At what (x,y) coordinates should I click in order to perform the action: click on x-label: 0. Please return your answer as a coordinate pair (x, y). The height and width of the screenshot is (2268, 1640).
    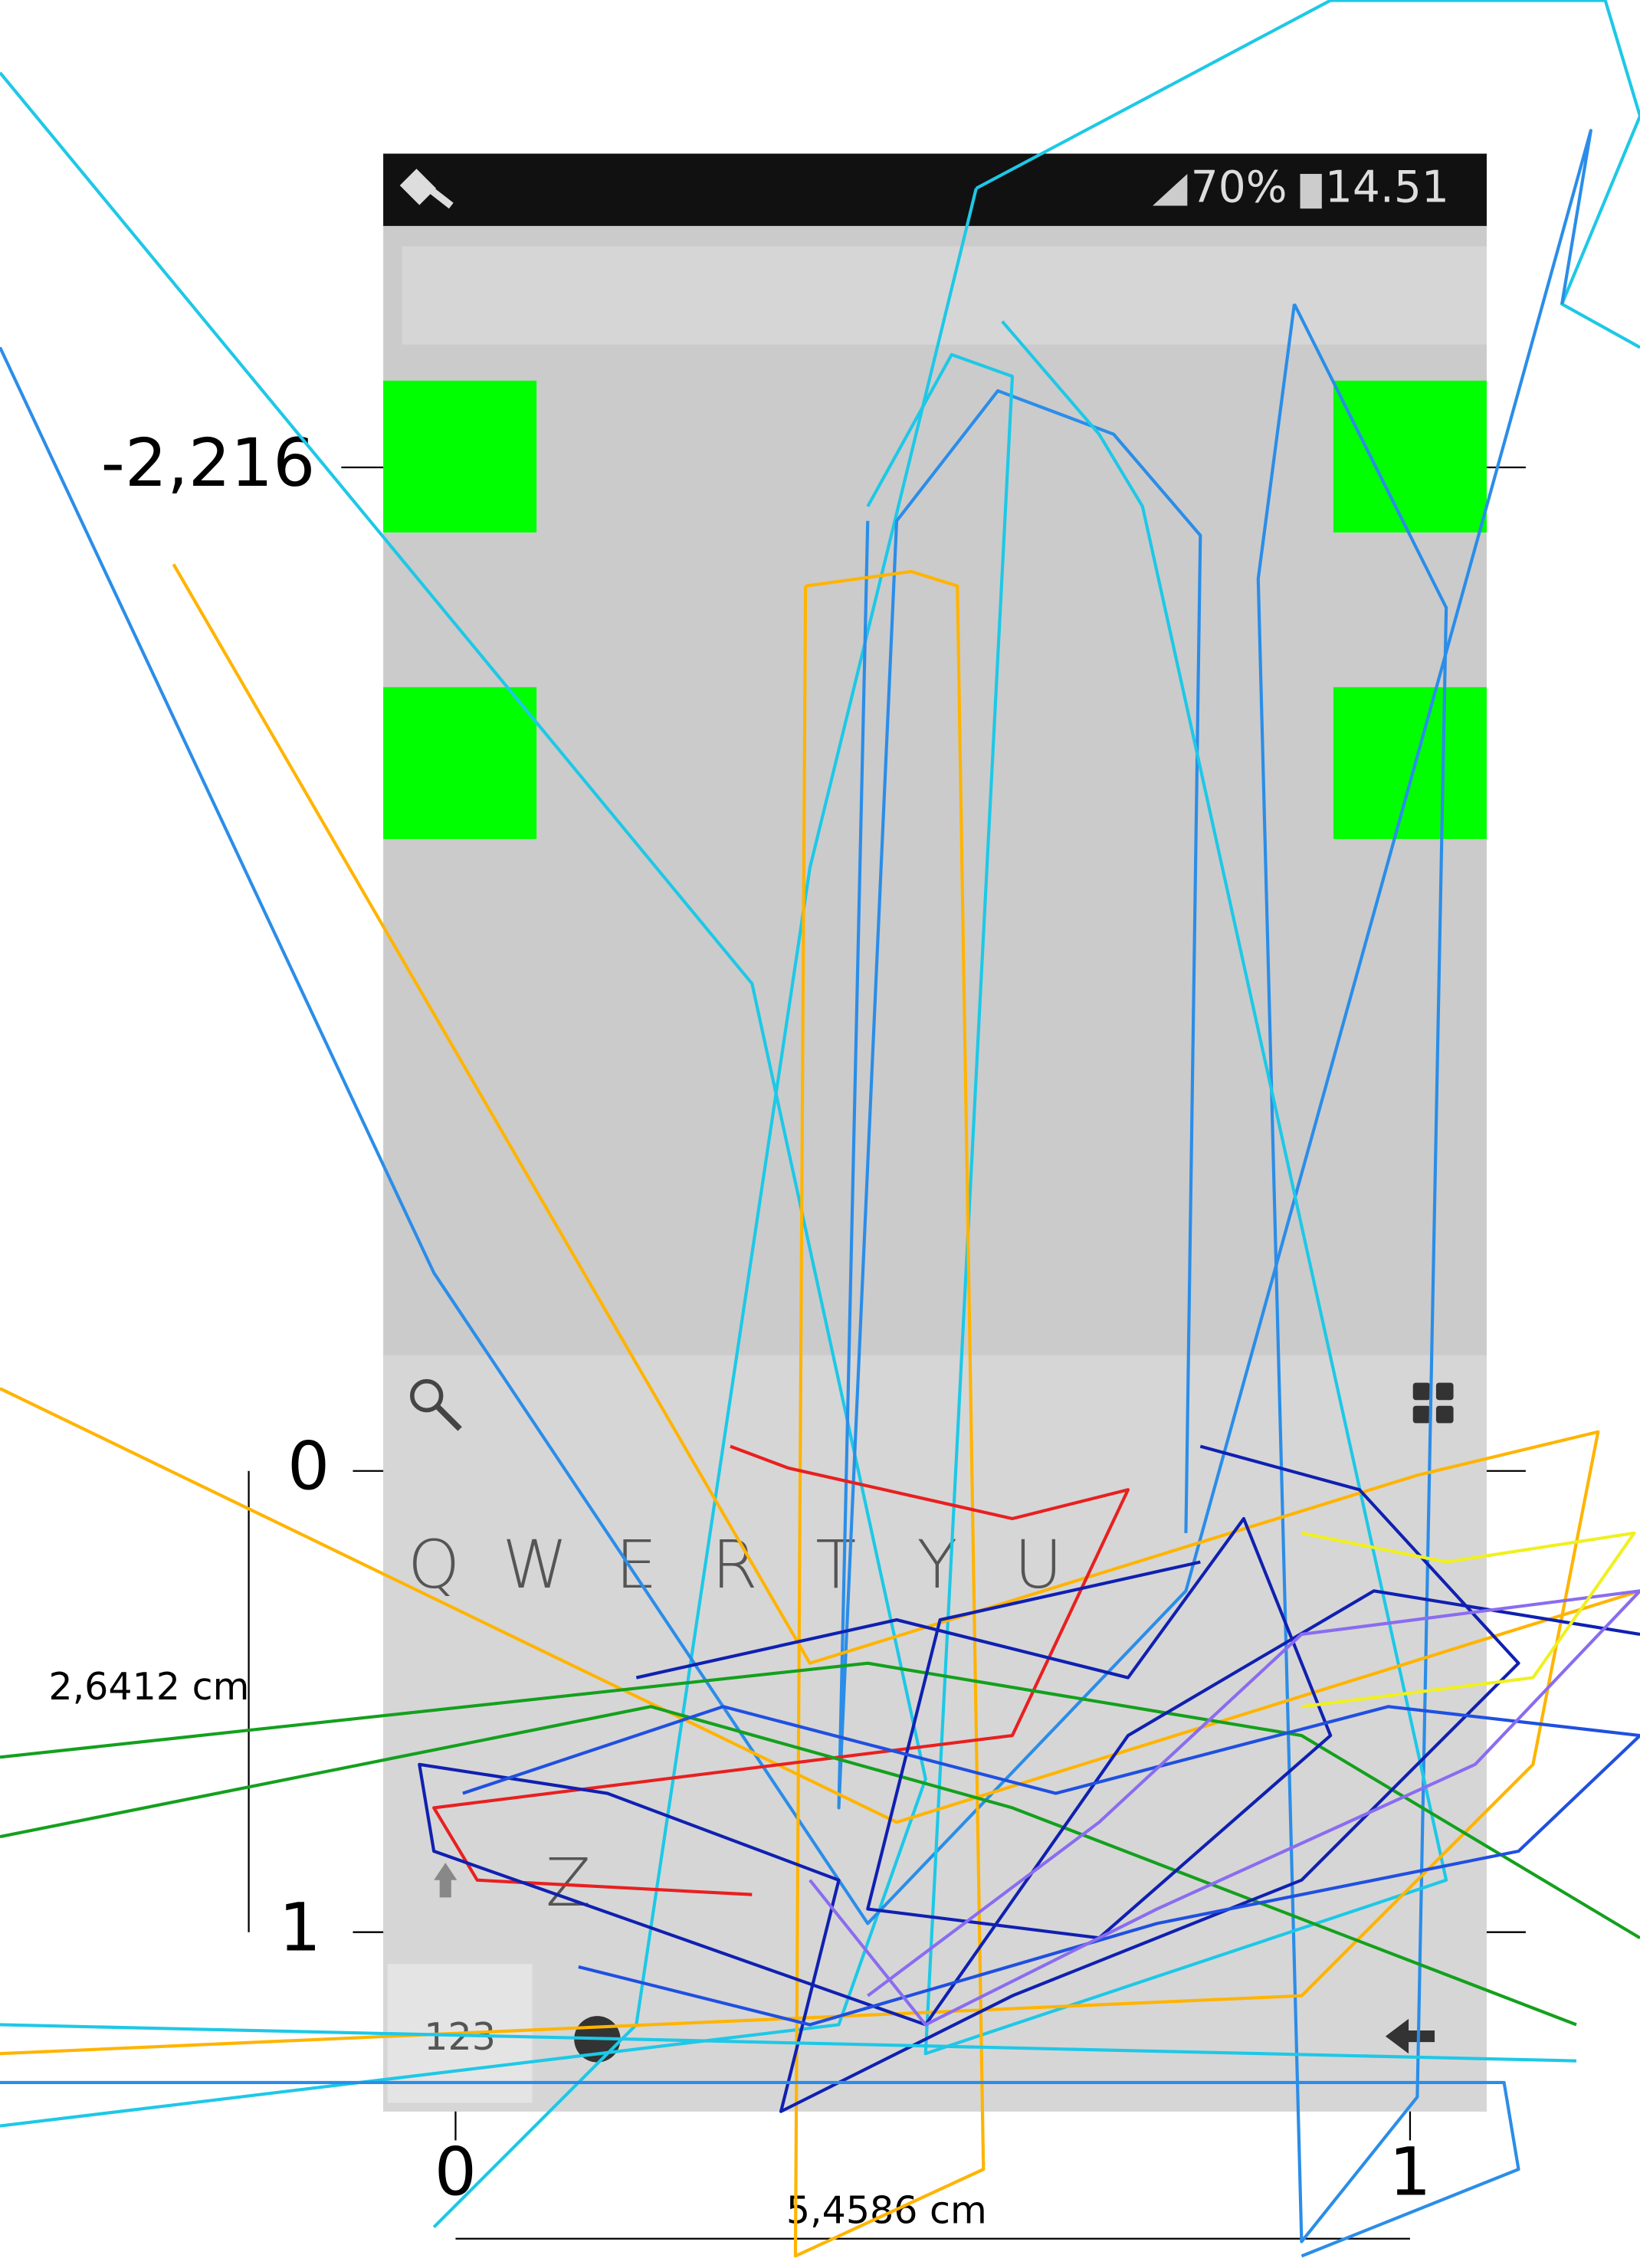
    Looking at the image, I should click on (456, 2172).